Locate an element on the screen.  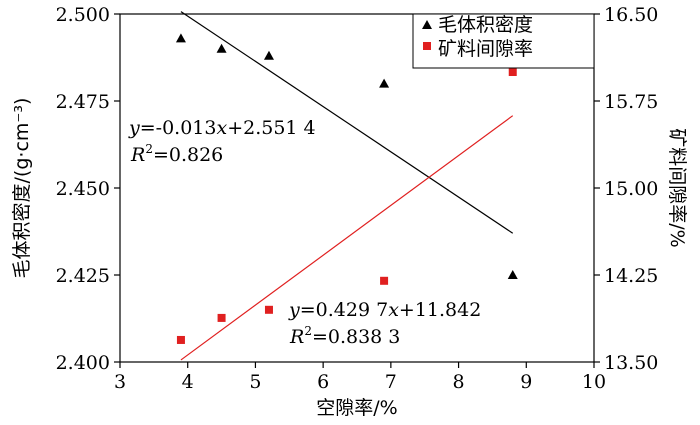
x-tick-label: 9 is located at coordinates (526, 382).